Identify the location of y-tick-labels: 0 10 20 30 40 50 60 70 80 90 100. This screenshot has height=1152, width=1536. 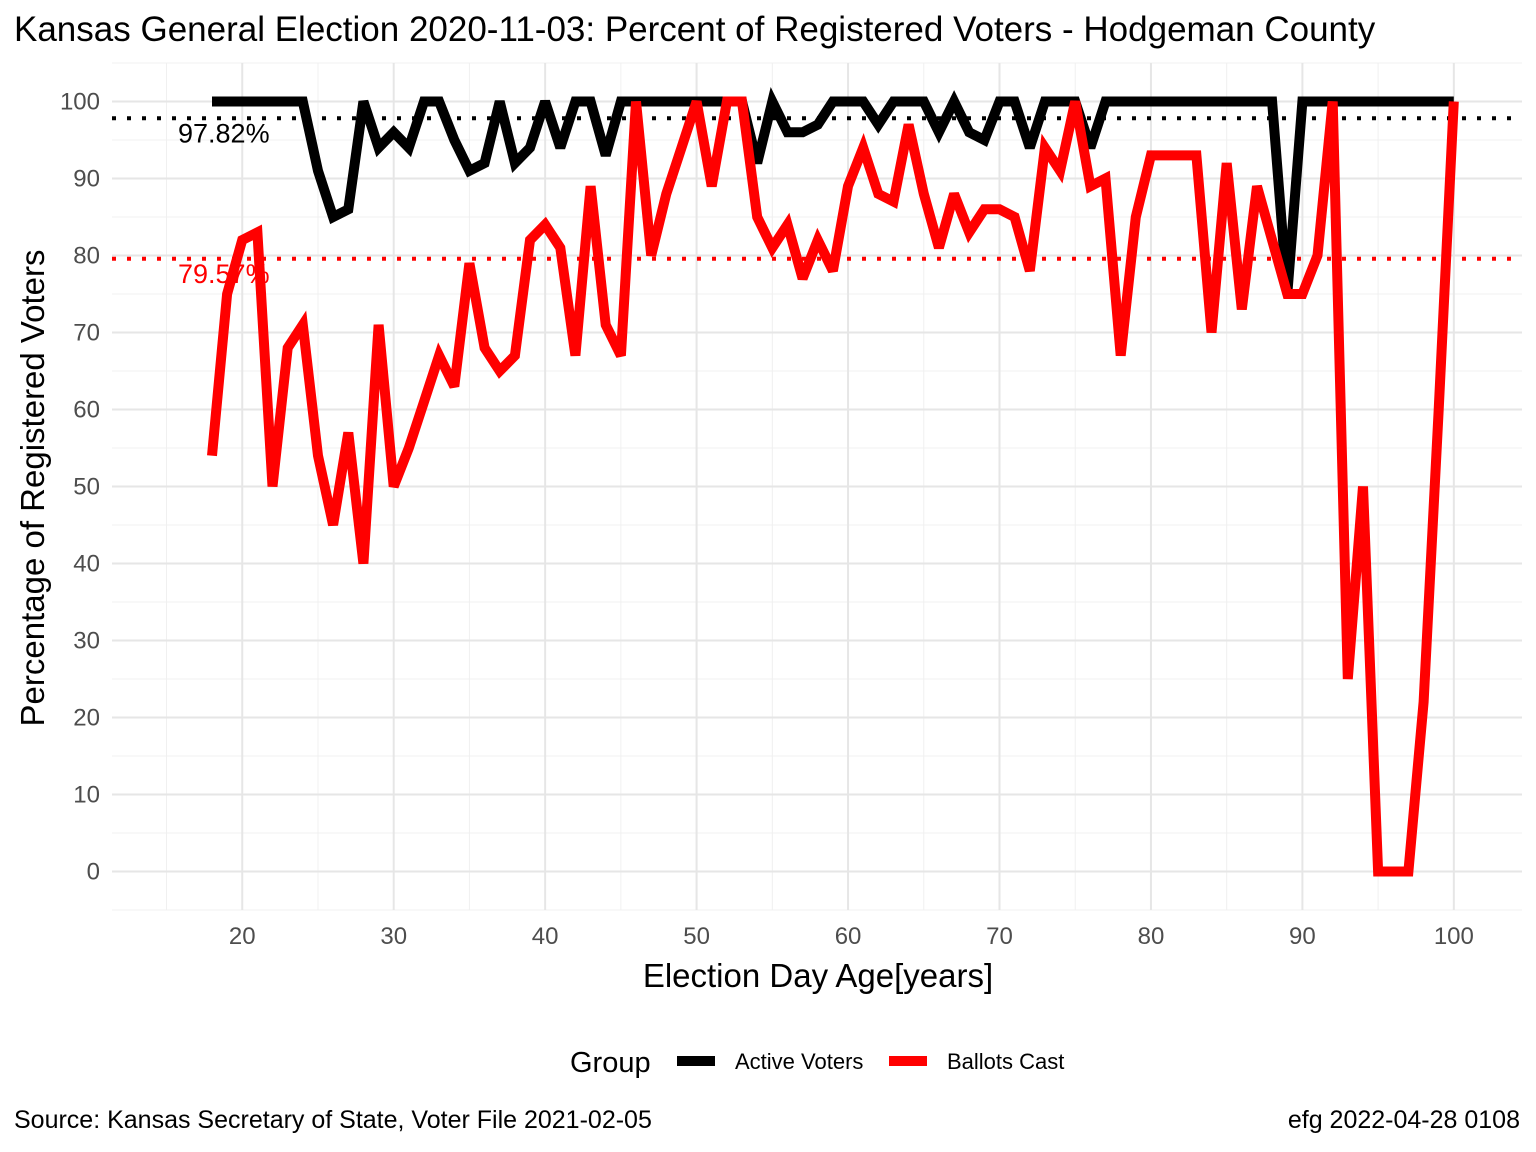
(80, 487).